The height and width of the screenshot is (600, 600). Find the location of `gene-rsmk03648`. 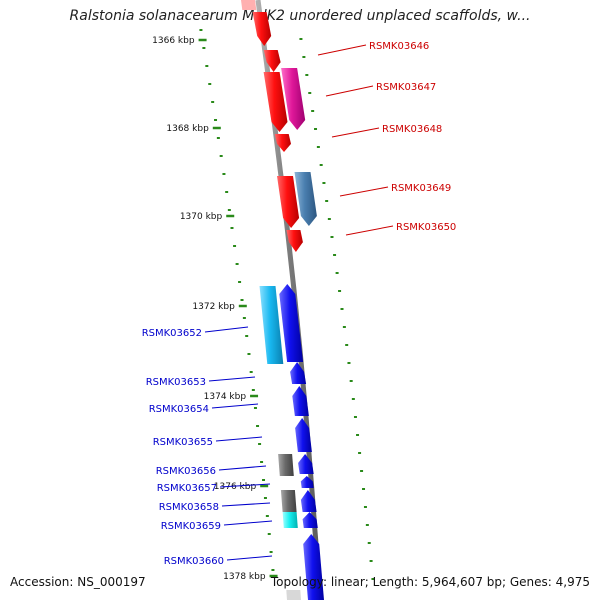

gene-rsmk03648 is located at coordinates (282, 143).